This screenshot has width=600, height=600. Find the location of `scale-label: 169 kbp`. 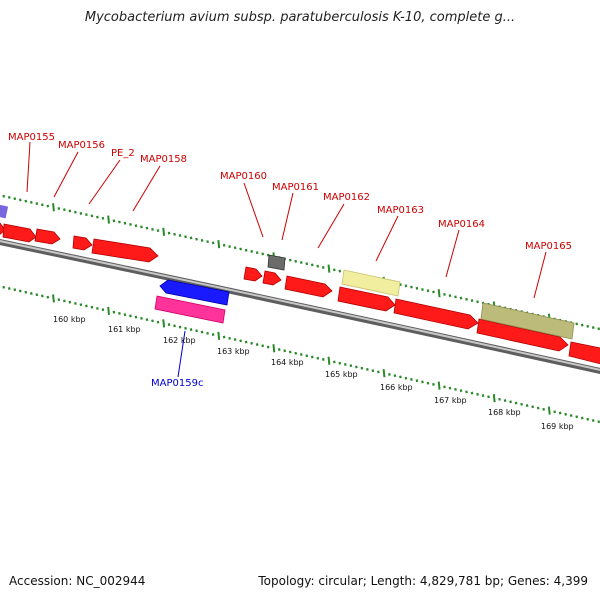

scale-label: 169 kbp is located at coordinates (557, 426).